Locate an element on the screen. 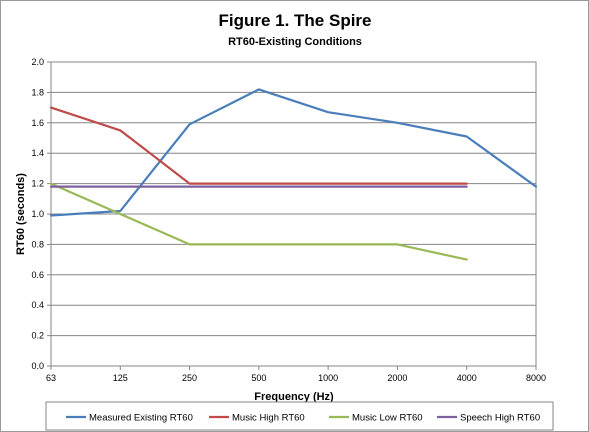 The width and height of the screenshot is (589, 432). x-tick-label: 125 is located at coordinates (120, 378).